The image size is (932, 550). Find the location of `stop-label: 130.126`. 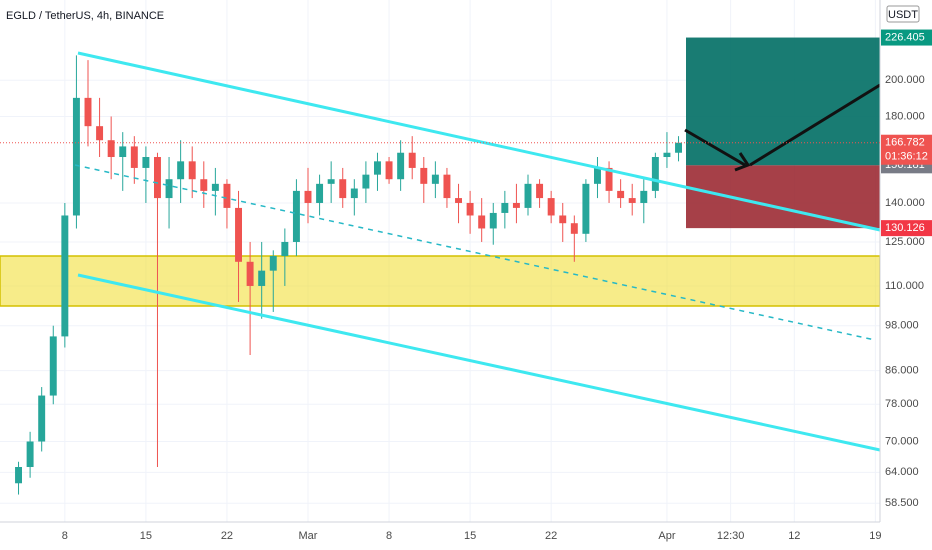

stop-label: 130.126 is located at coordinates (905, 228).